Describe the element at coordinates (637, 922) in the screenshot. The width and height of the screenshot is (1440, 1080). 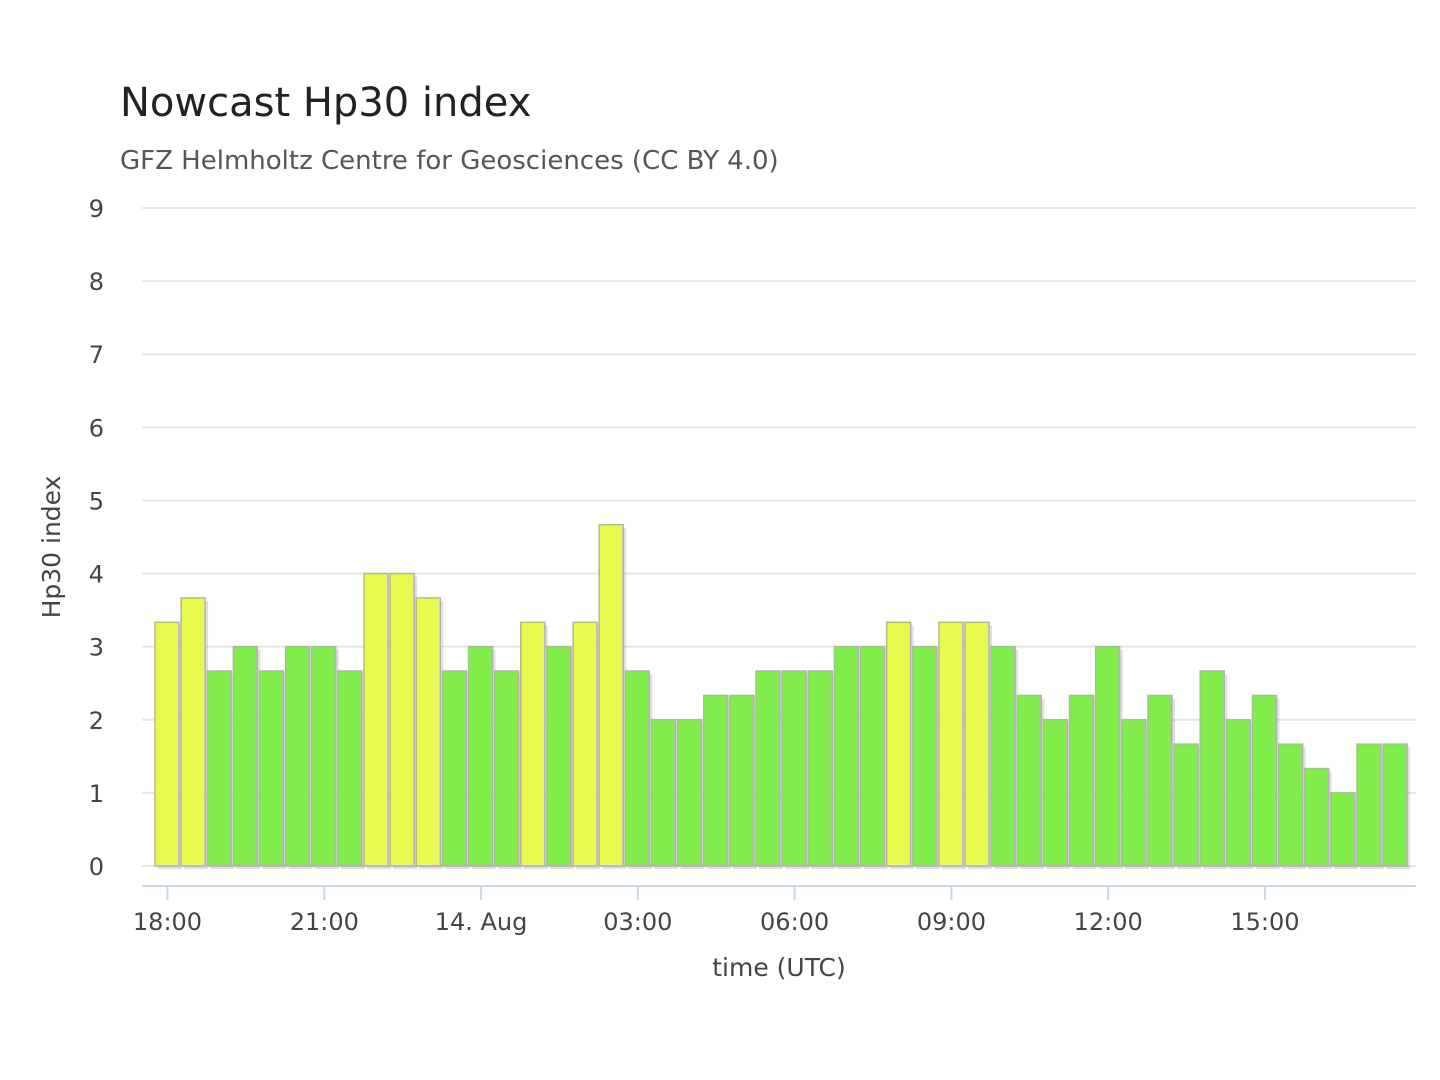
I see `x-tick-label: 03:00` at that location.